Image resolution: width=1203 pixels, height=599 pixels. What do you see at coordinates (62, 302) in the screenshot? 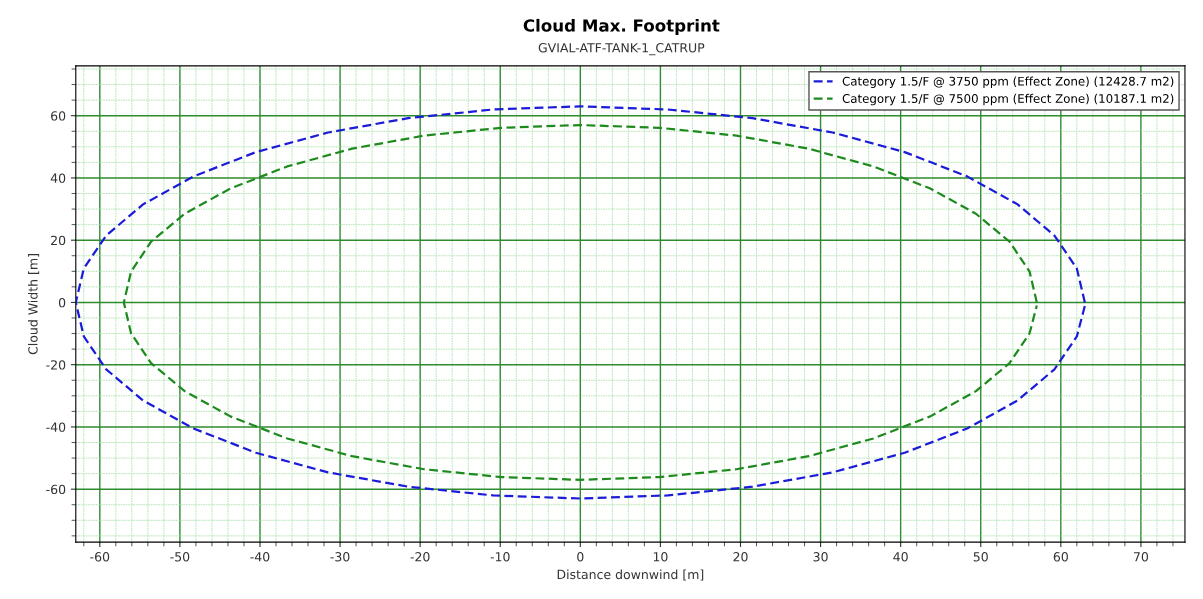
I see `y-tick-label: 0` at bounding box center [62, 302].